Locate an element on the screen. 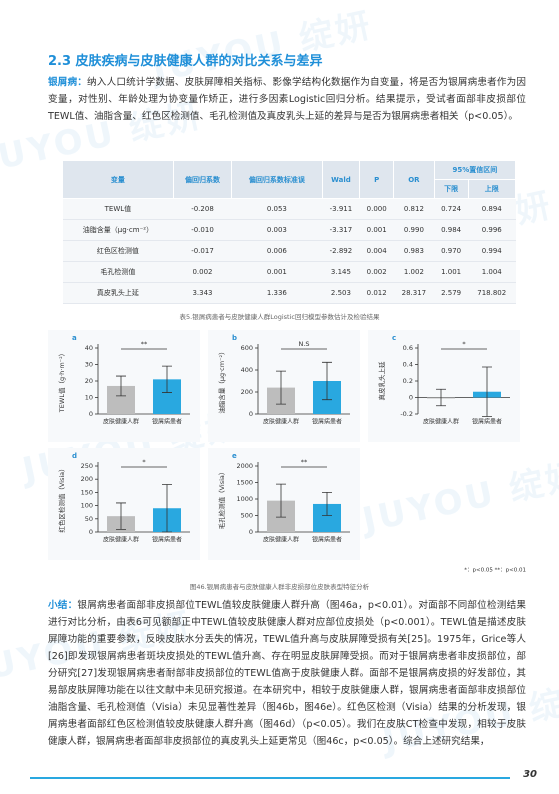 The image size is (559, 794). y-tick-label: 1500 is located at coordinates (244, 483).